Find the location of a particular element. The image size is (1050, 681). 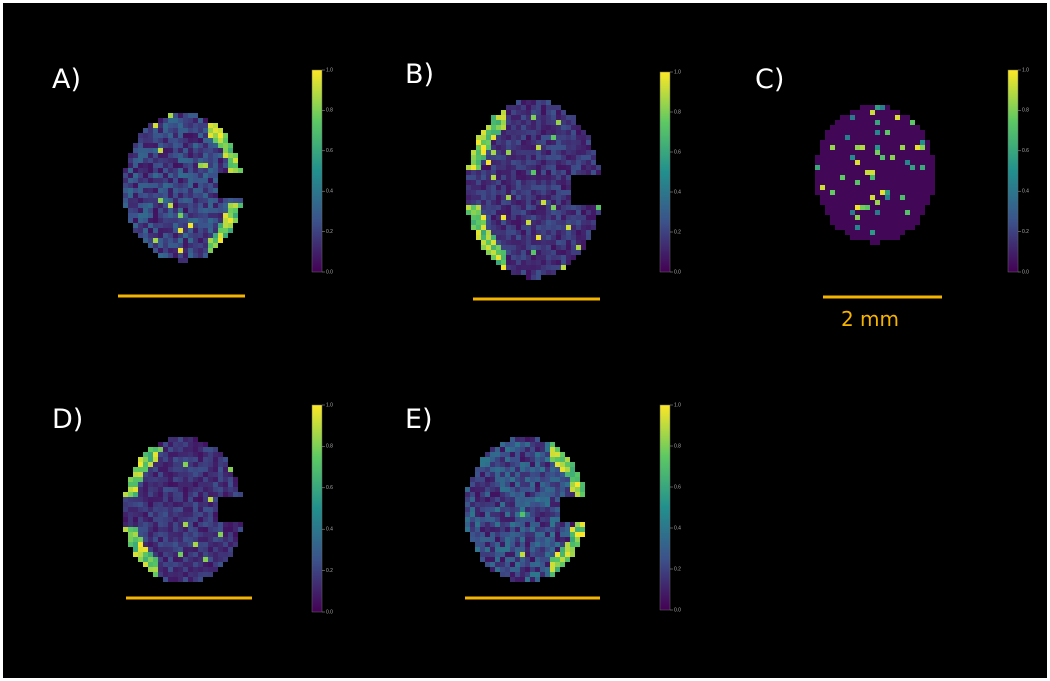

scale-label: 2 mm is located at coordinates (870, 319).